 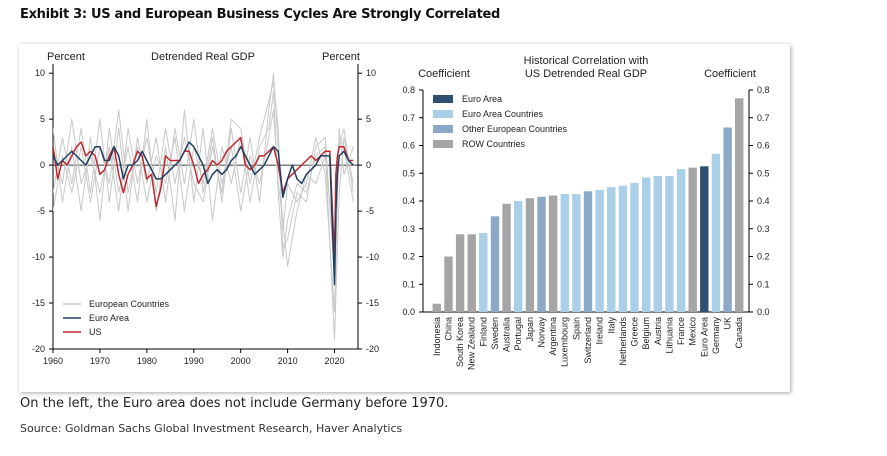 I want to click on bar-france, so click(x=681, y=240).